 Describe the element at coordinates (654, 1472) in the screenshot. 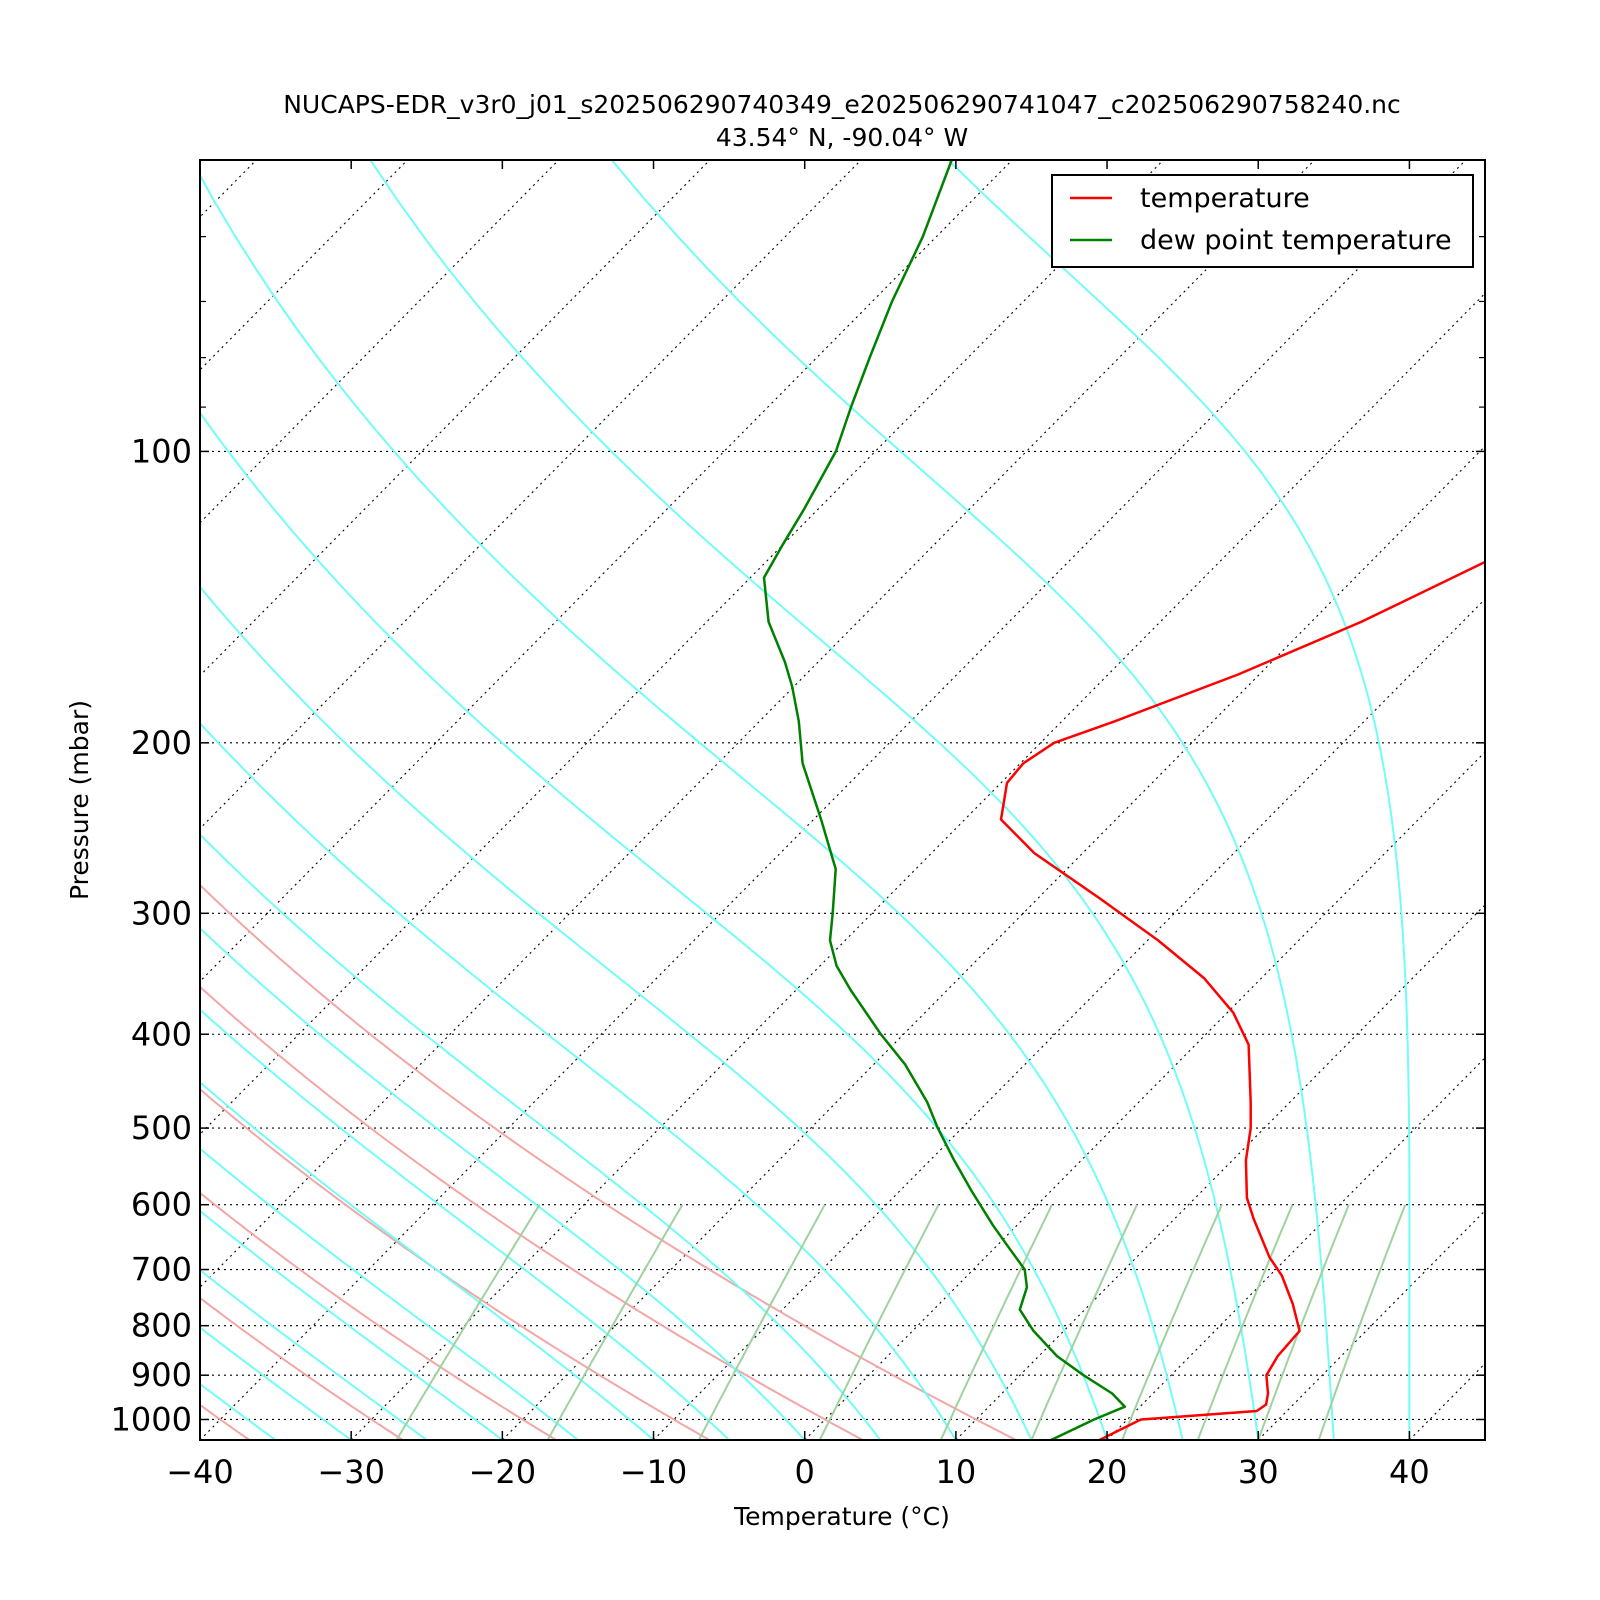

I see `x-tick-label: −10` at that location.